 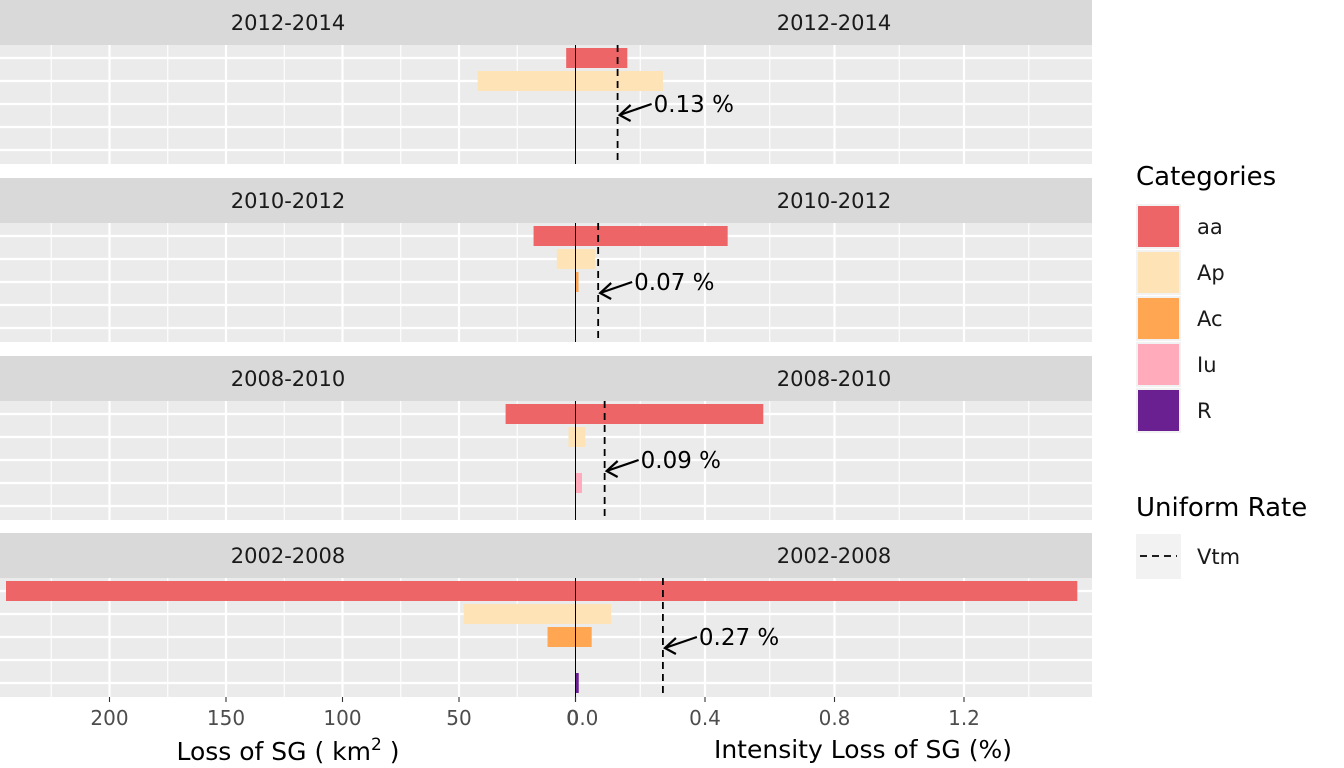 I want to click on bar-loss-Ac, so click(x=561, y=637).